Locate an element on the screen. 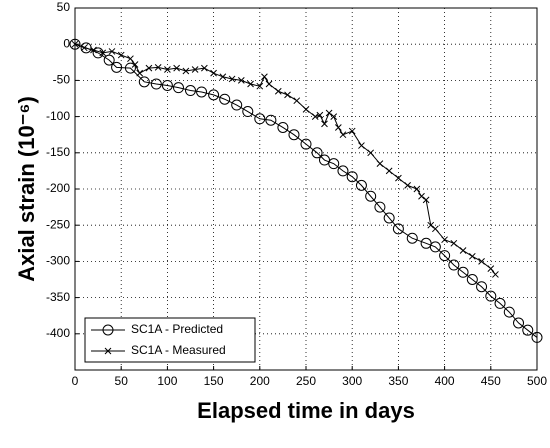  x-axis-label: Elapsed time in days is located at coordinates (306, 410).